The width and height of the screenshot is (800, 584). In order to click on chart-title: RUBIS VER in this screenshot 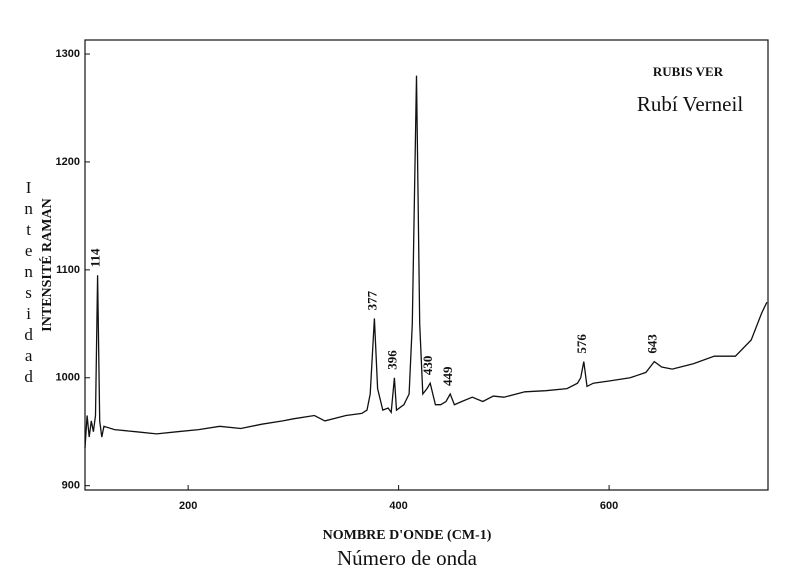, I will do `click(688, 71)`.